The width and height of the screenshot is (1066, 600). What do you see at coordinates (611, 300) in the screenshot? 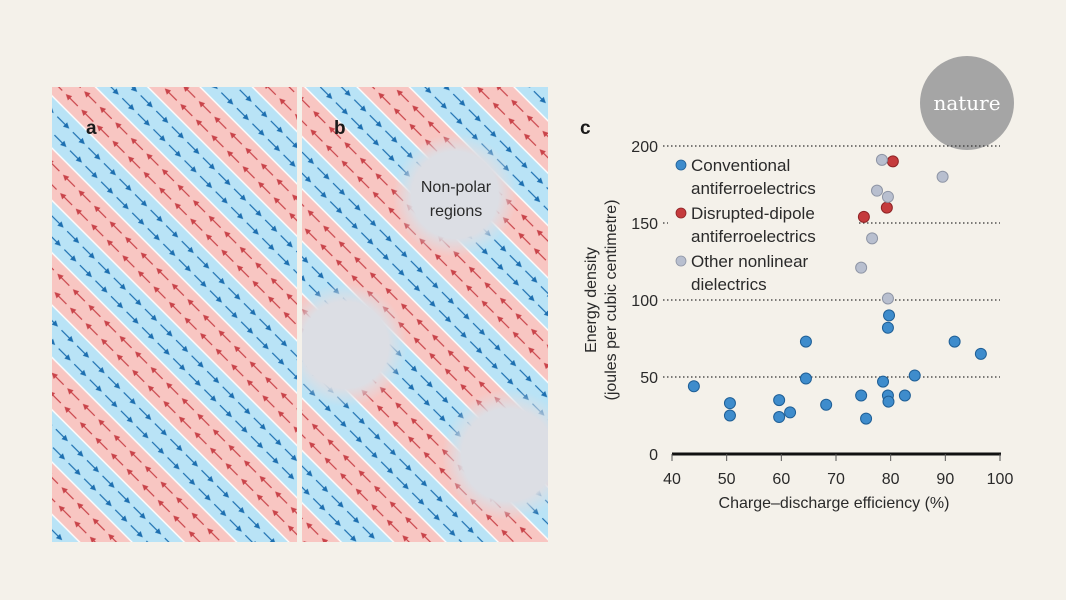
I see `y-axis-label-line2: (joules per cubic centimetre)` at bounding box center [611, 300].